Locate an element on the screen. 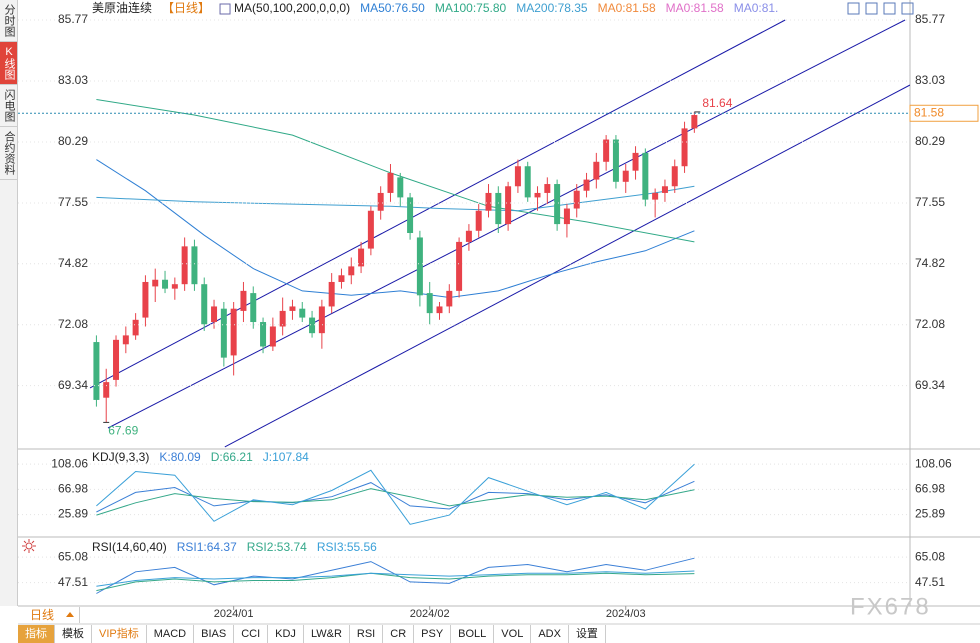 The width and height of the screenshot is (980, 643). indicator-icon is located at coordinates (225, 9).